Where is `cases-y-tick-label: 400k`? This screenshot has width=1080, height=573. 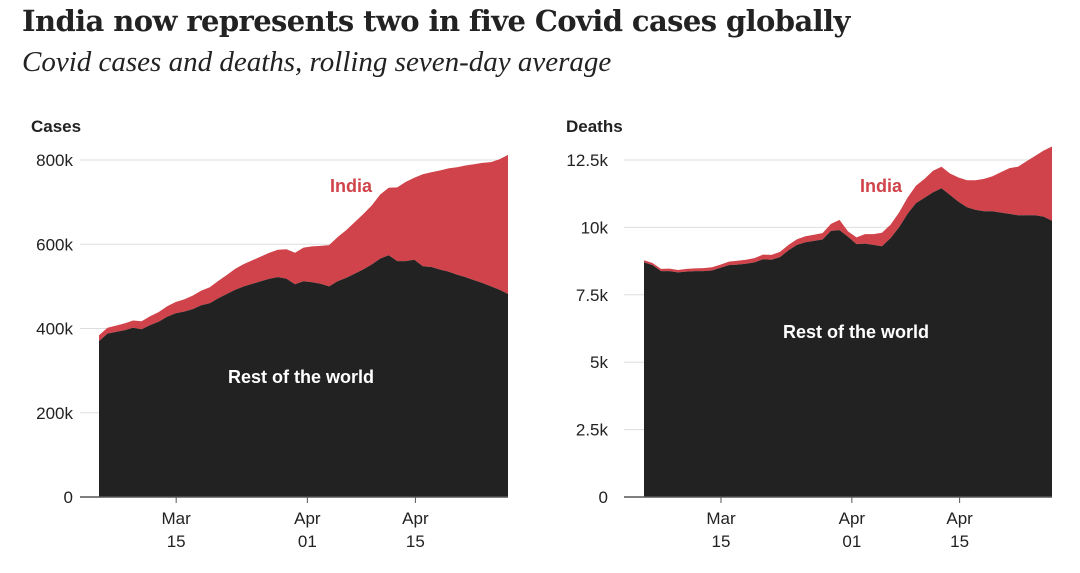 cases-y-tick-label: 400k is located at coordinates (54, 329).